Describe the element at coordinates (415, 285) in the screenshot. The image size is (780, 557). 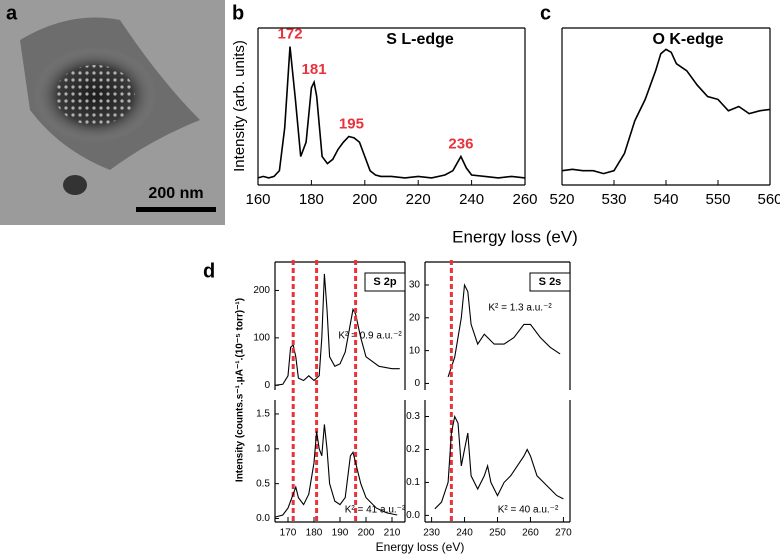
I see `y-tick-label: 30` at that location.